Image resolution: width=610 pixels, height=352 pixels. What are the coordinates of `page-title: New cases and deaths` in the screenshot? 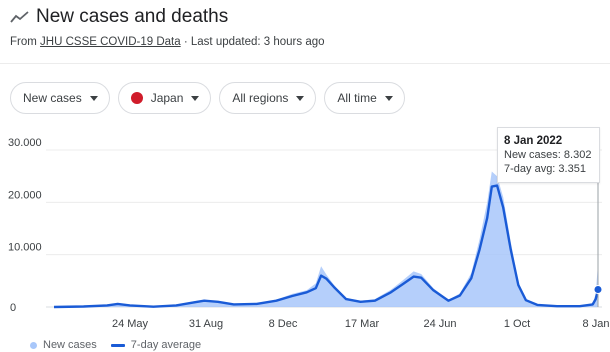 It's located at (132, 16).